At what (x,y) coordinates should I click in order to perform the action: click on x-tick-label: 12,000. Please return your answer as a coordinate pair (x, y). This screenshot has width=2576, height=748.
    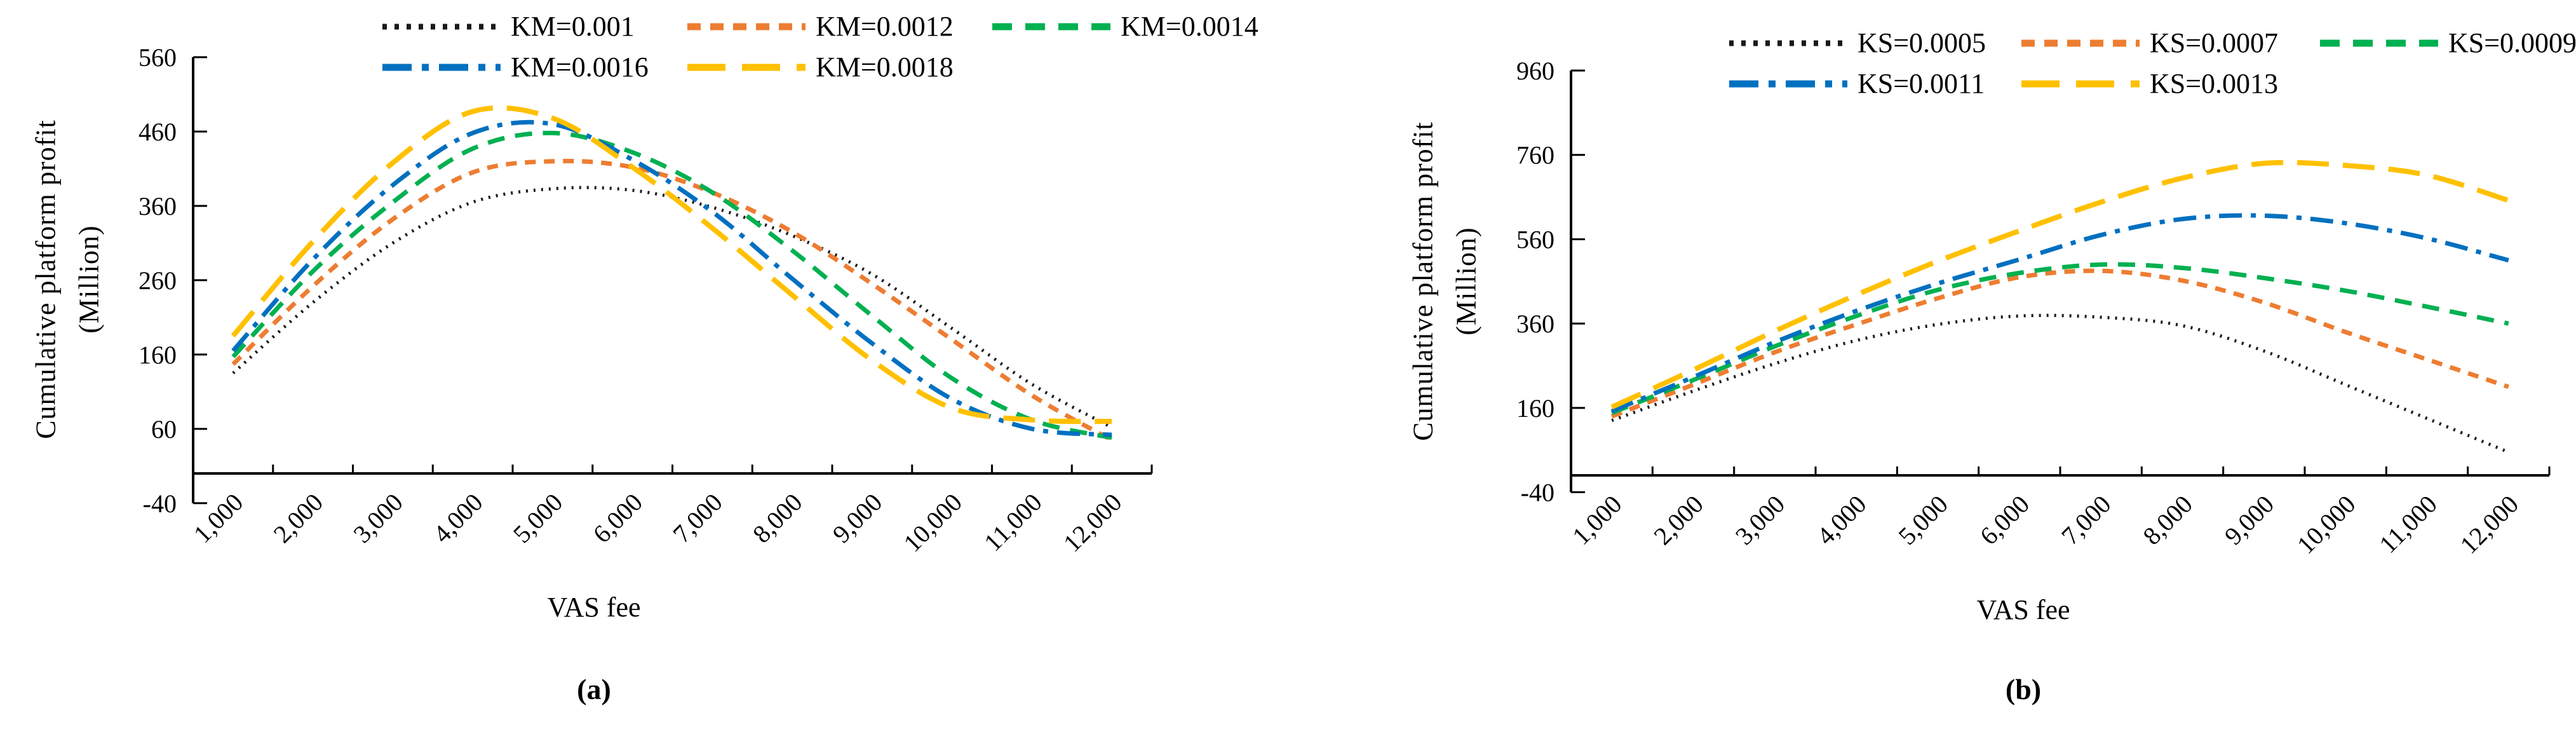
    Looking at the image, I should click on (2490, 525).